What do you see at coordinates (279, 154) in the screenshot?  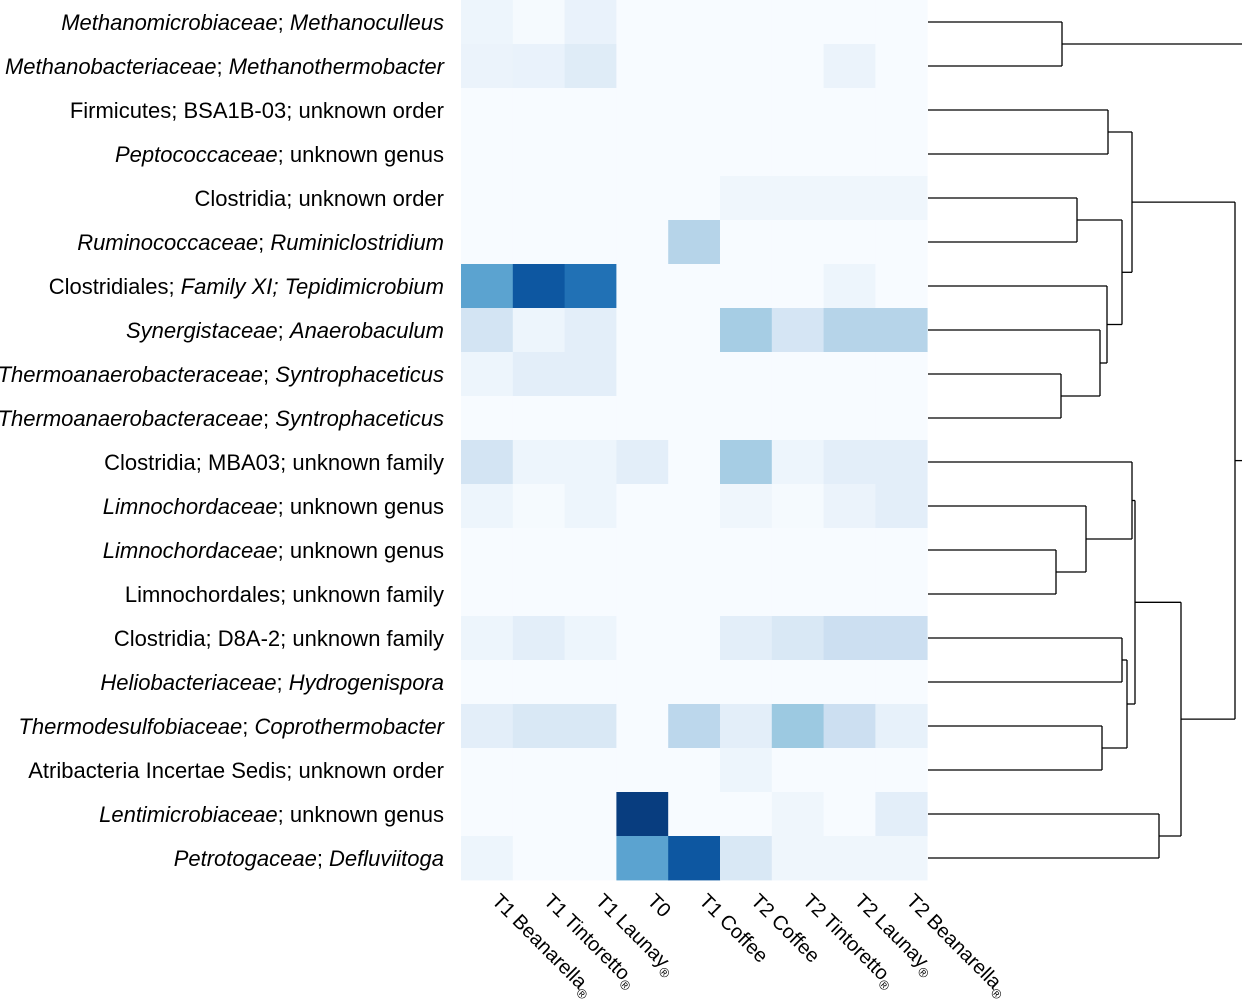 I see `row-label: Peptococcaceae; unknown genus` at bounding box center [279, 154].